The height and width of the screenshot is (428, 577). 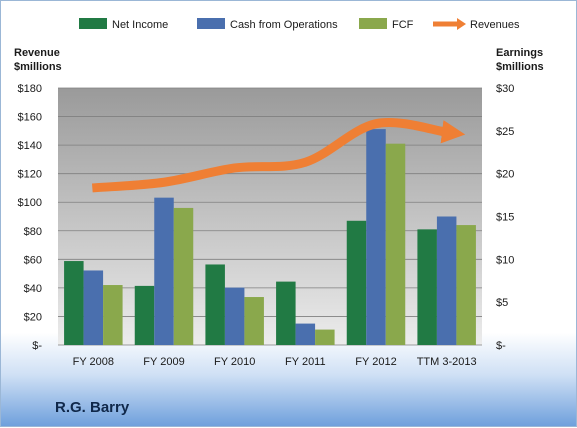 What do you see at coordinates (375, 362) in the screenshot?
I see `category-label: FY 2012` at bounding box center [375, 362].